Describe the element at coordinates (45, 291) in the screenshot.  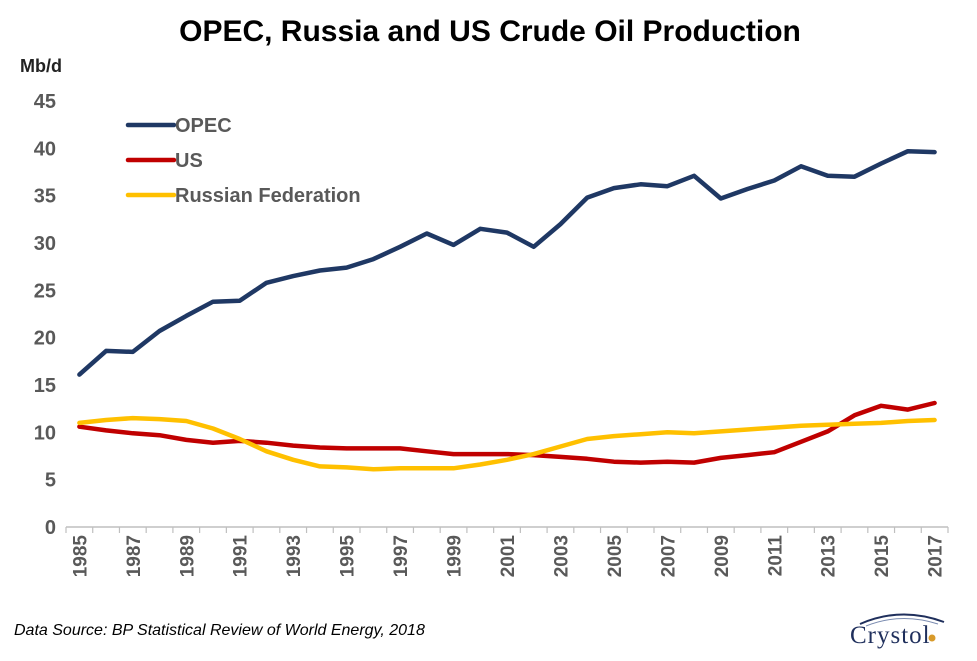
I see `y-tick-label: 25` at that location.